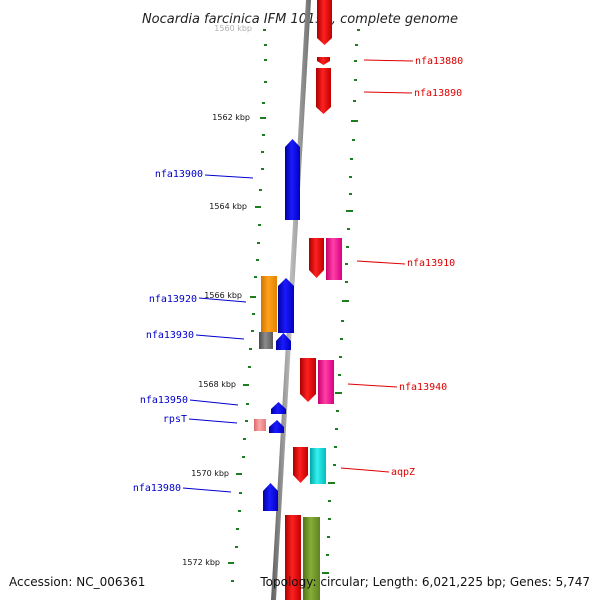  Describe the element at coordinates (260, 425) in the screenshot. I see `gene-feature-rpsT-salmon` at that location.